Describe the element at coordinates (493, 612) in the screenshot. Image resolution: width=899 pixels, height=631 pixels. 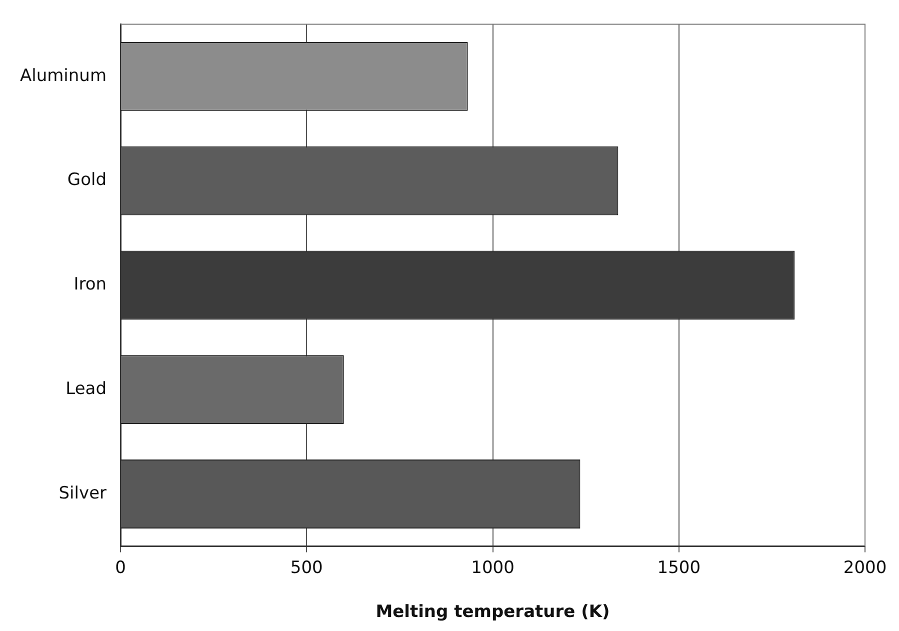
I see `x-axis-title: Melting temperature (K)` at that location.